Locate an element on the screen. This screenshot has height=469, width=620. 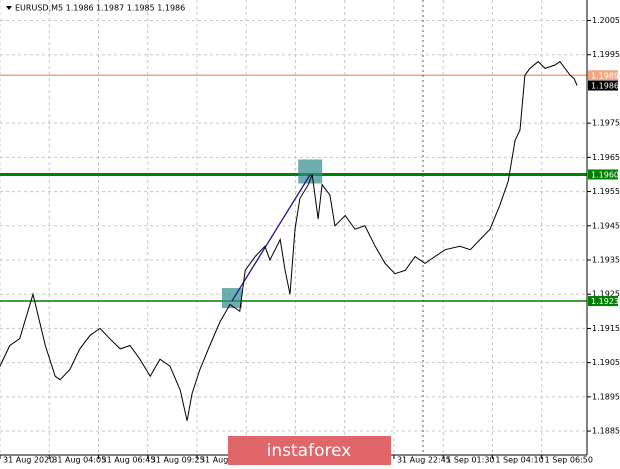
price-box-label: 1.1960 is located at coordinates (605, 174).